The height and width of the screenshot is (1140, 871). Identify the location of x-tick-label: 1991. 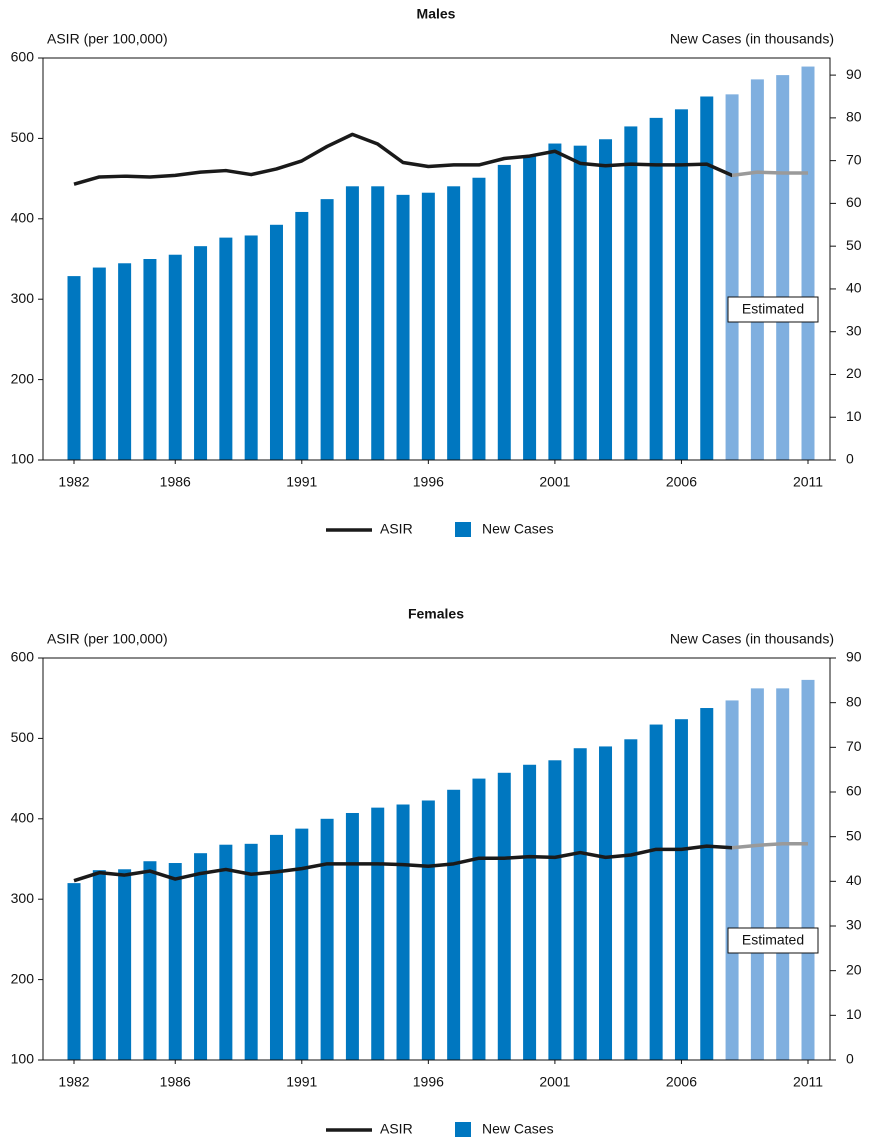
(301, 482).